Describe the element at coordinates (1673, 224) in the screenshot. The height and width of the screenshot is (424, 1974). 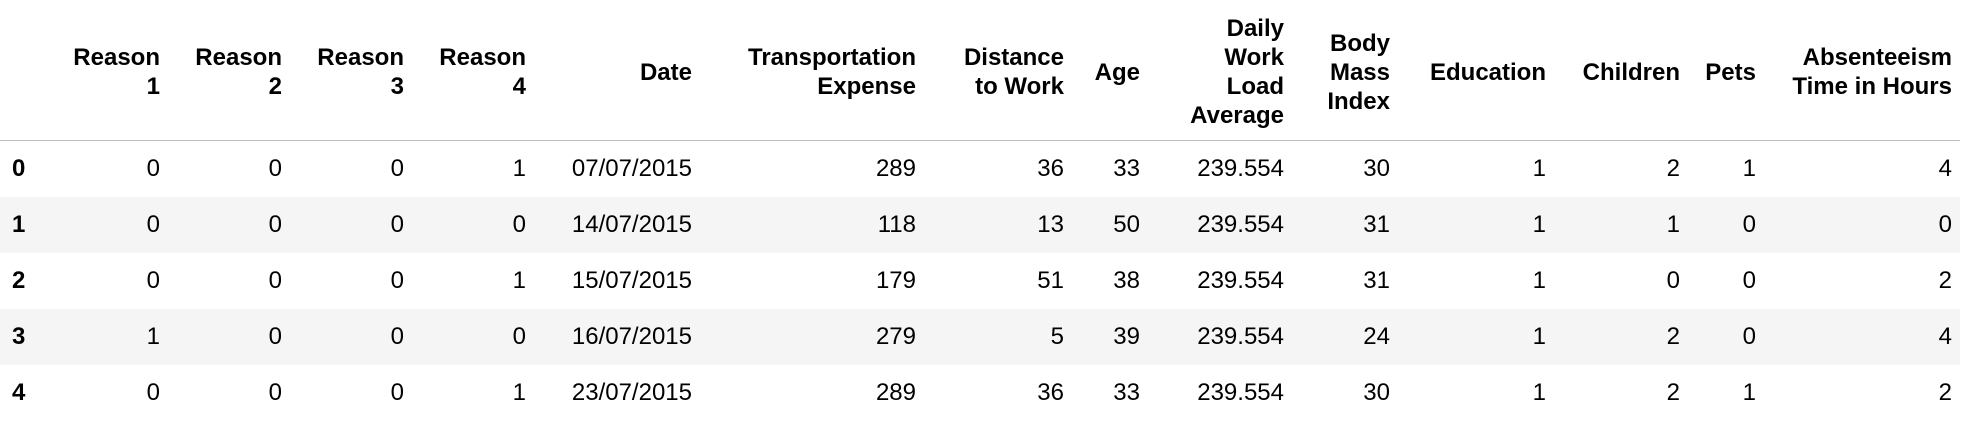
I see `cell-children: 1` at that location.